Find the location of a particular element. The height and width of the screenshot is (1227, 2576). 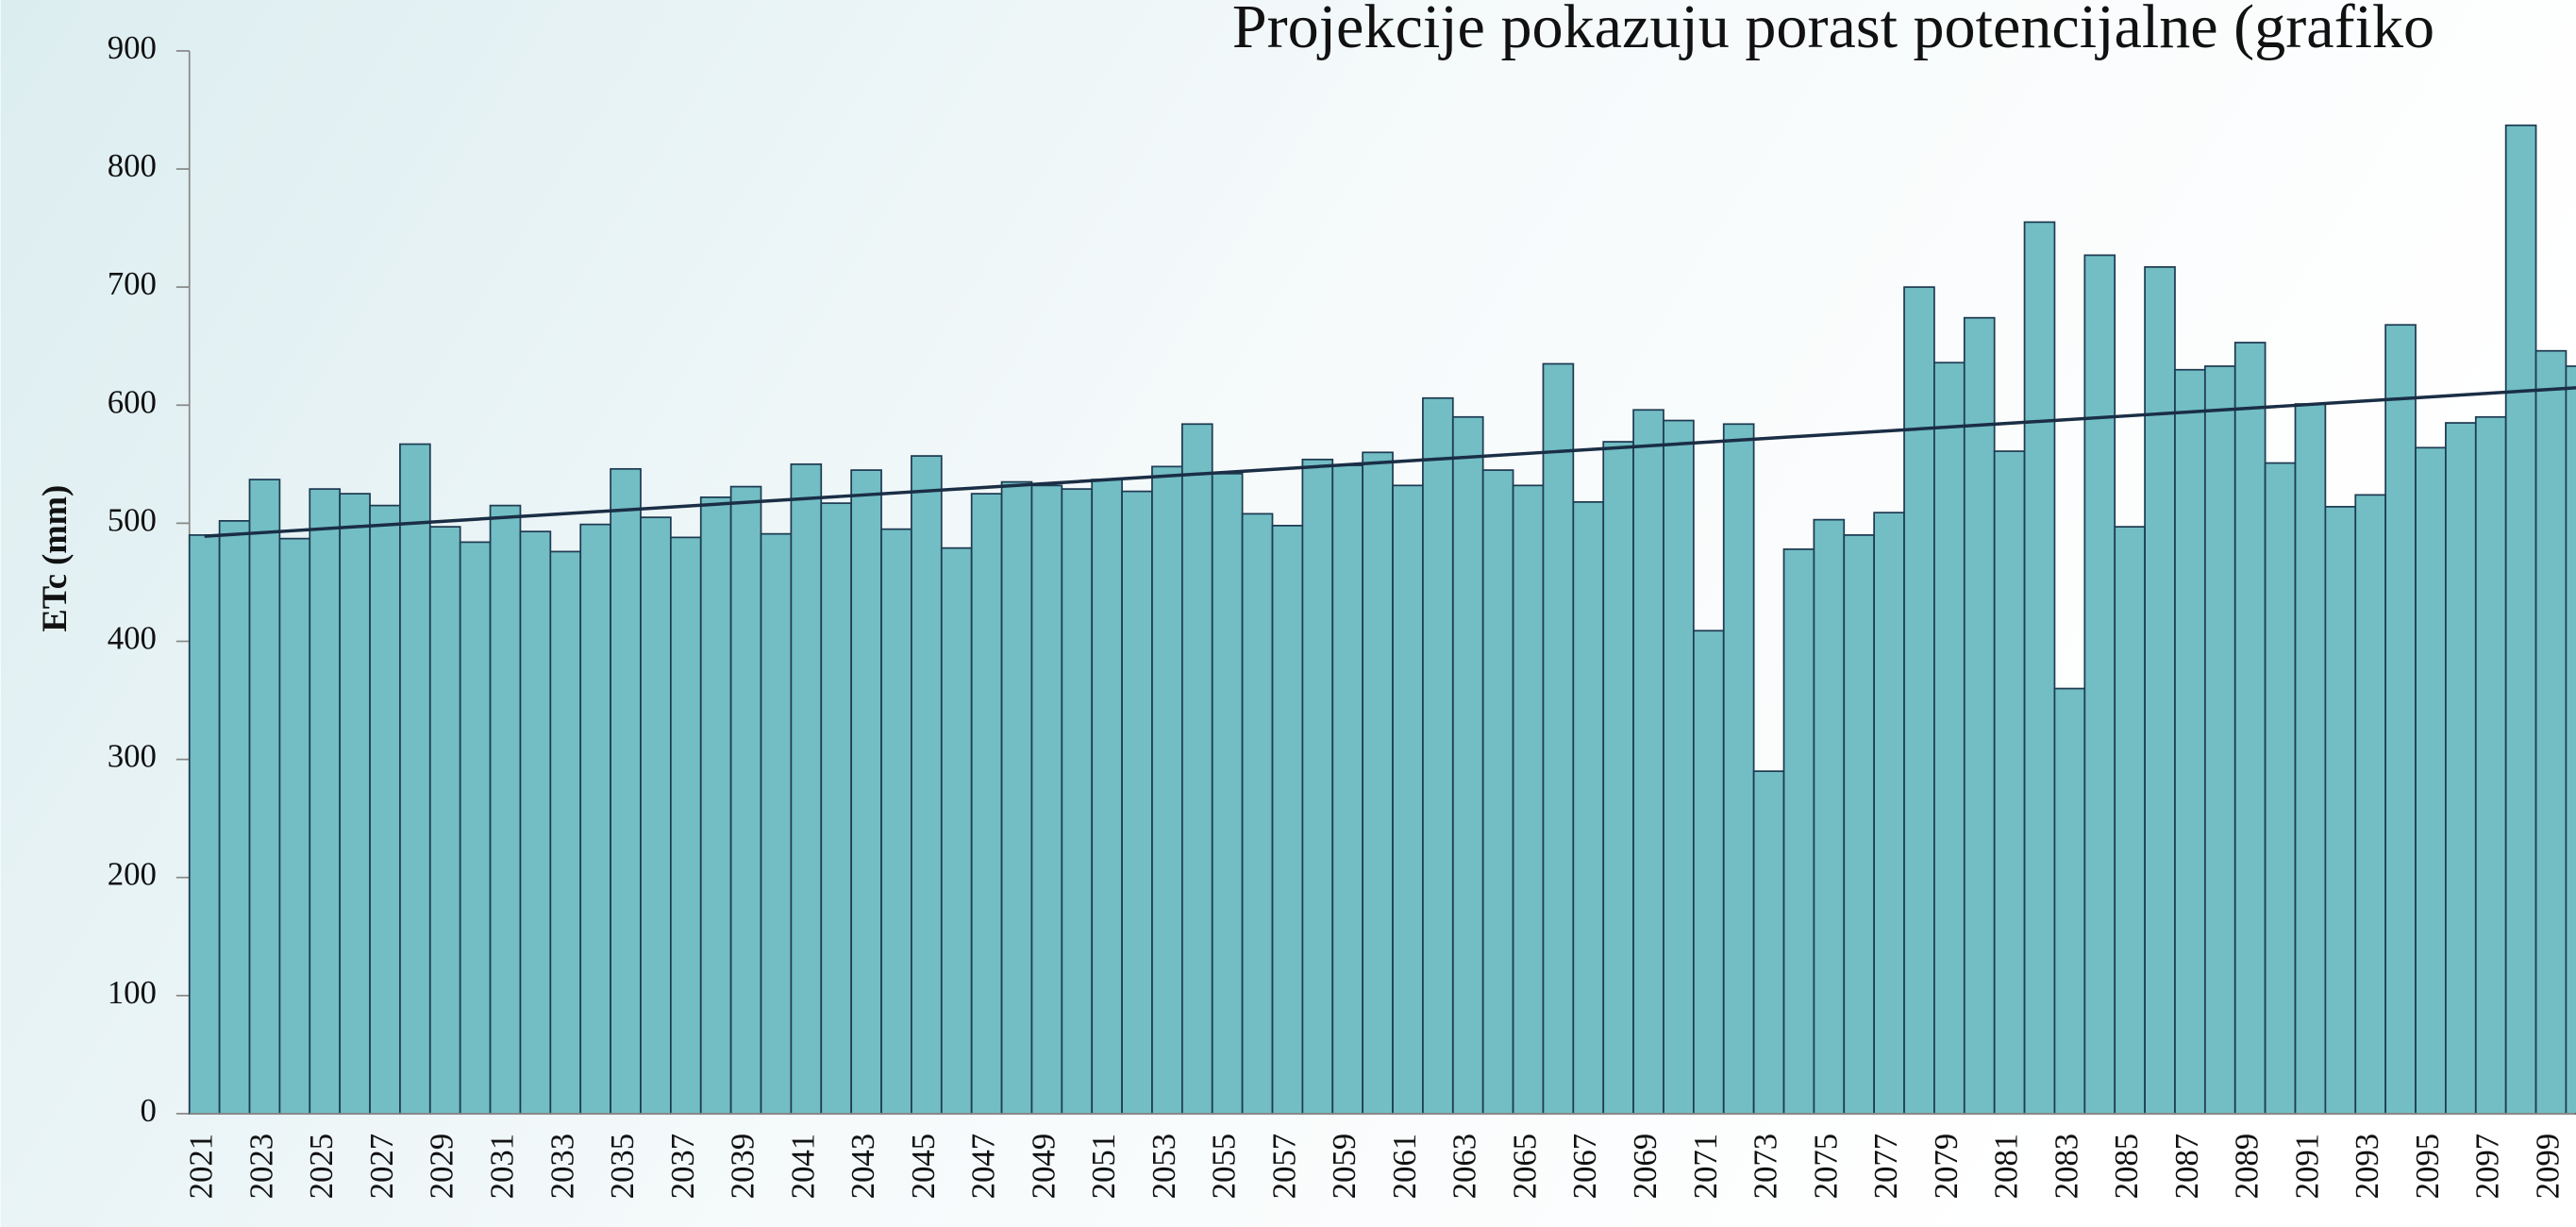

x-tick-label: 2061 is located at coordinates (1404, 1167).